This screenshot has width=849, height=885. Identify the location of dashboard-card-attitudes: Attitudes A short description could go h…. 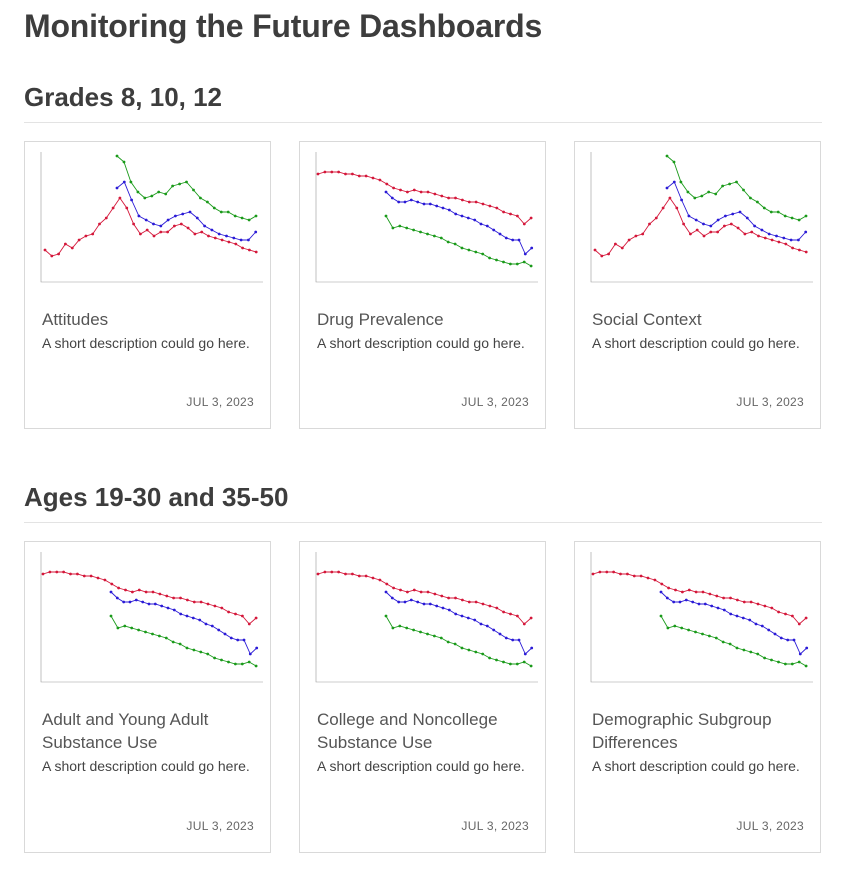
(147, 285).